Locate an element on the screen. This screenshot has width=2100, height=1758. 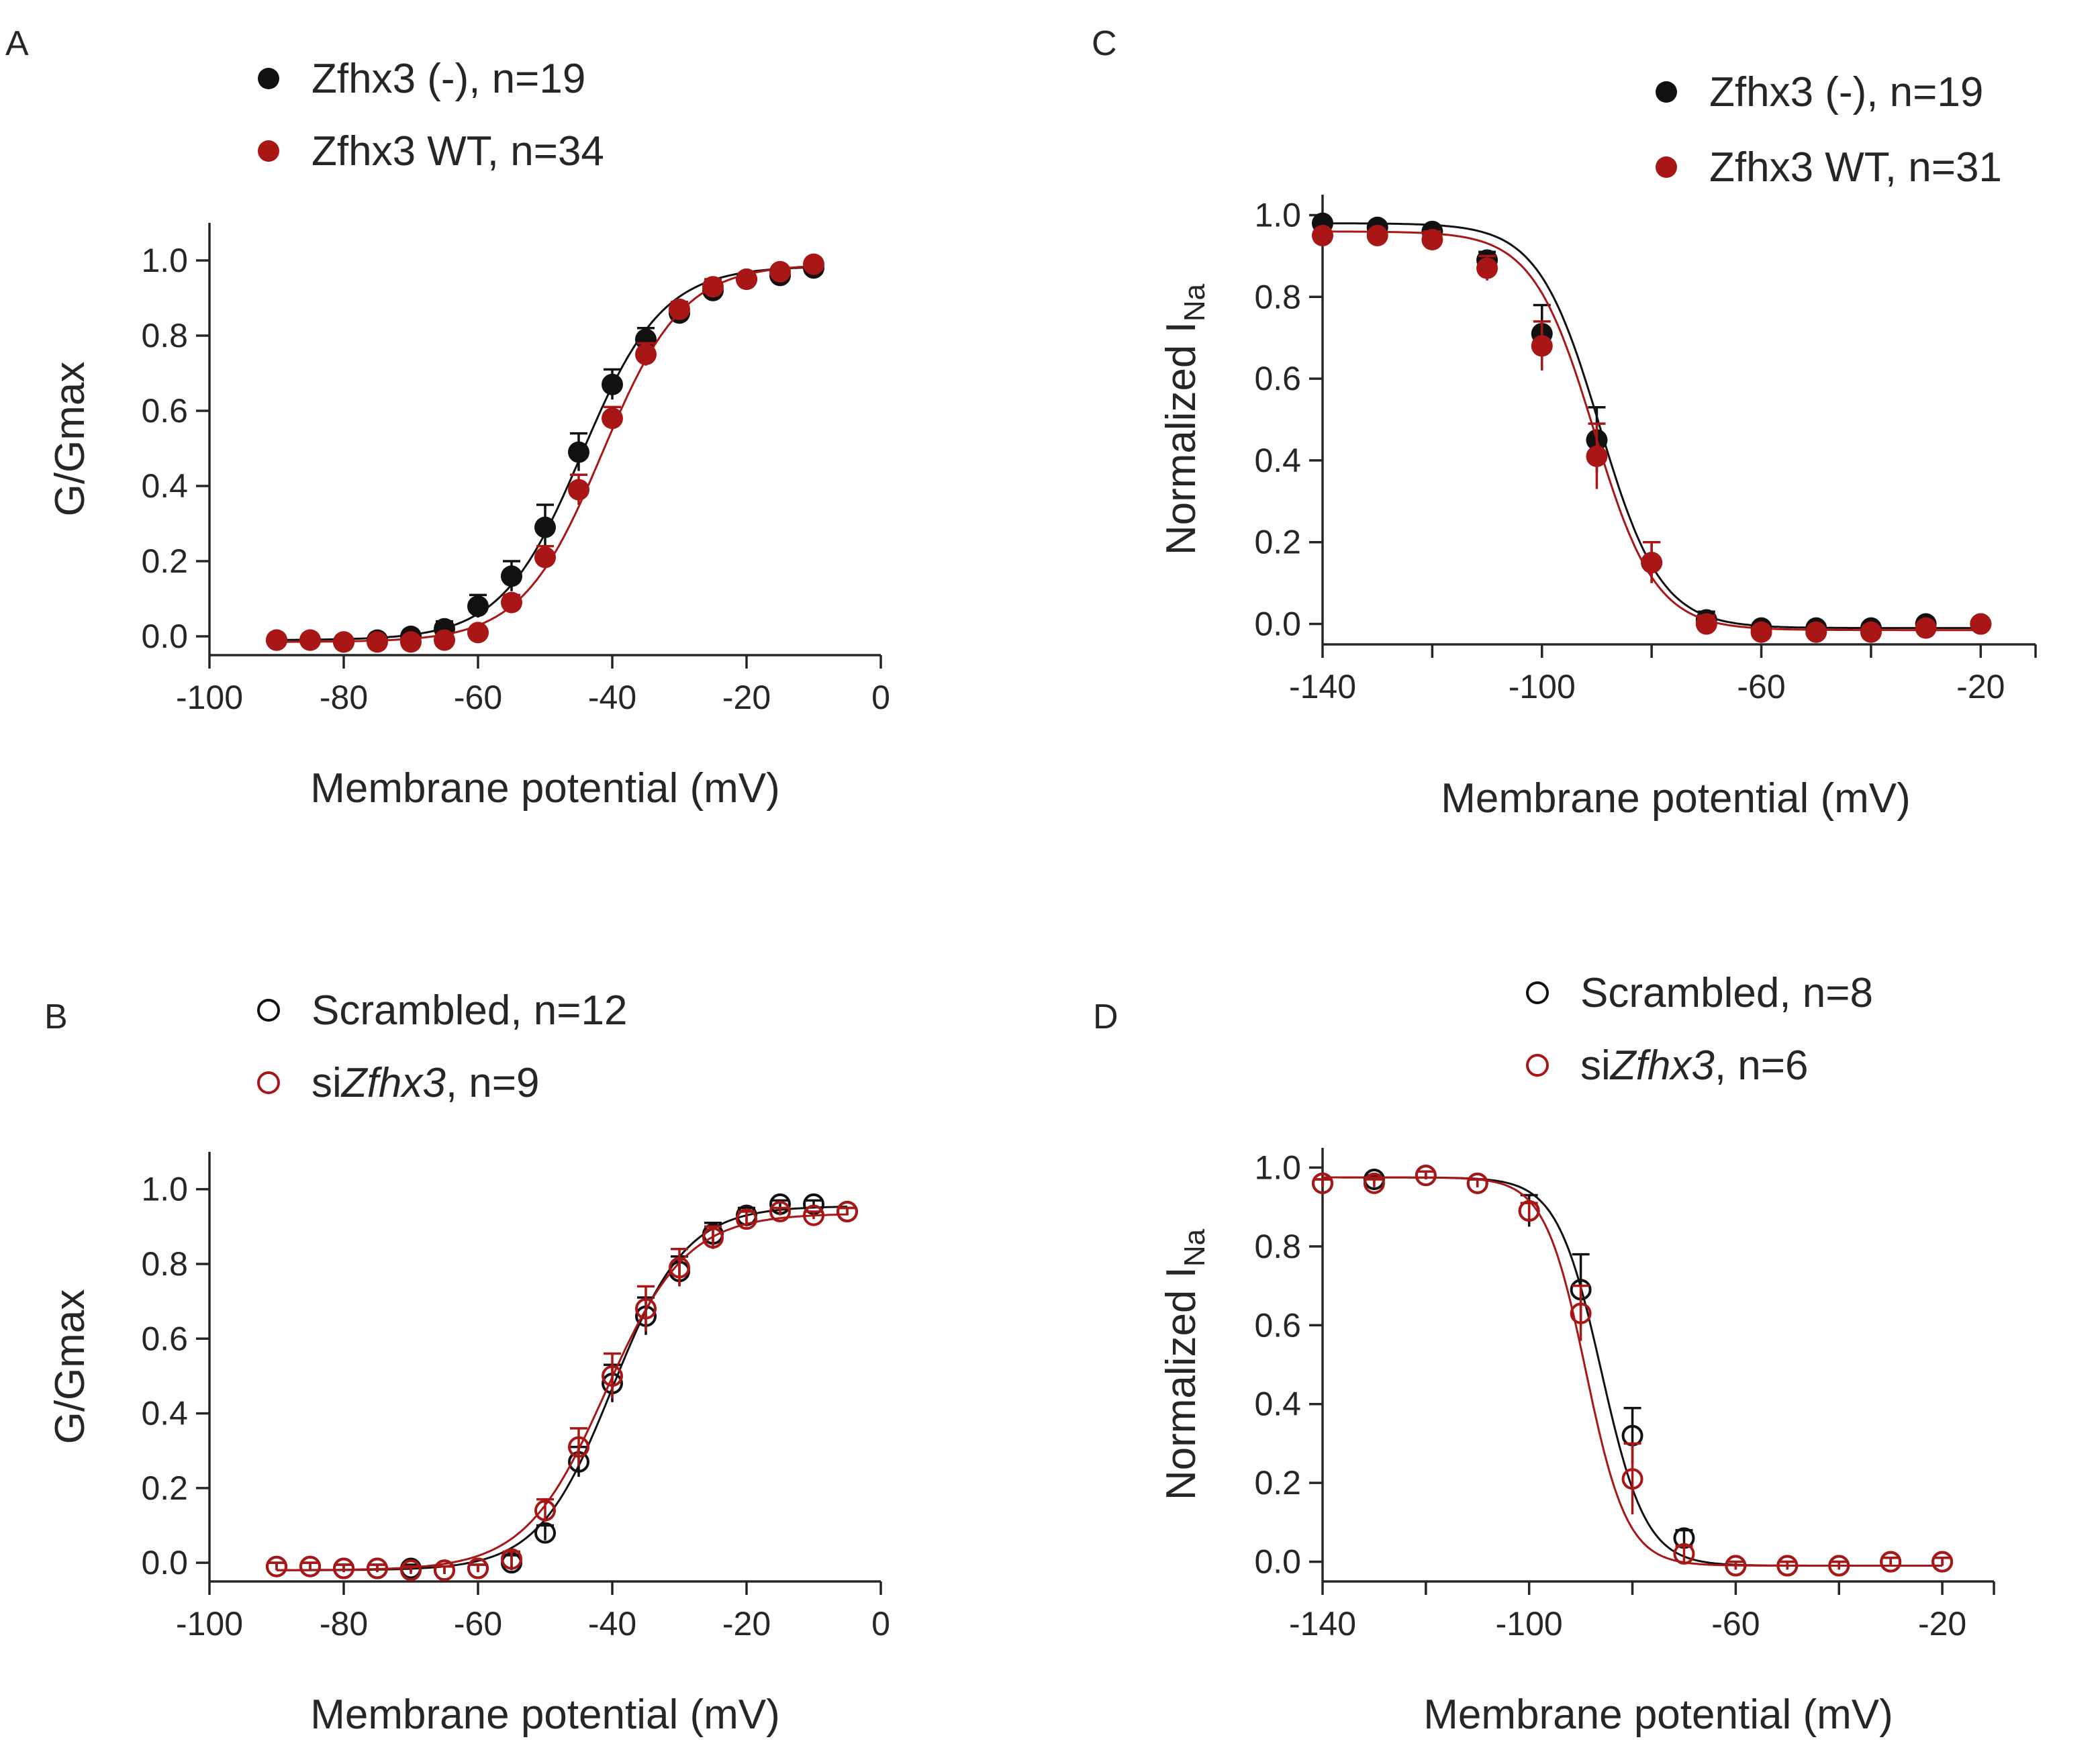
panel-label: C is located at coordinates (1104, 43).